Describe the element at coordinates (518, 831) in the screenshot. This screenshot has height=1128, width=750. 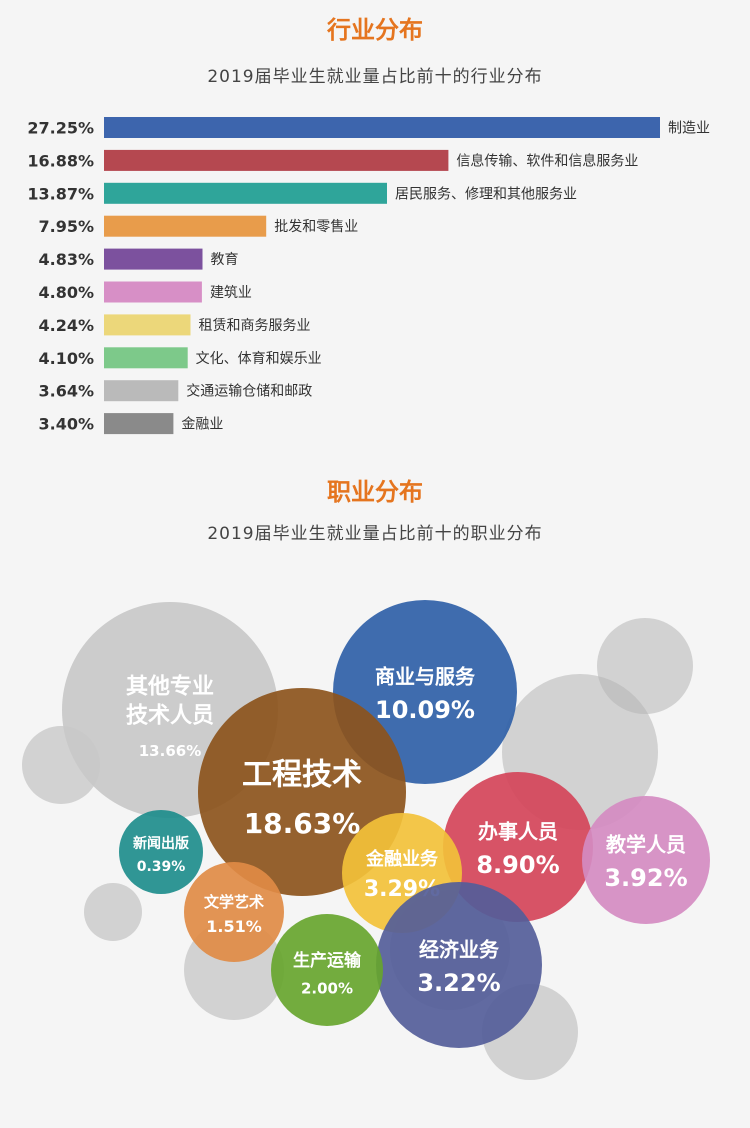
I see `bubble-label: 办事人员` at that location.